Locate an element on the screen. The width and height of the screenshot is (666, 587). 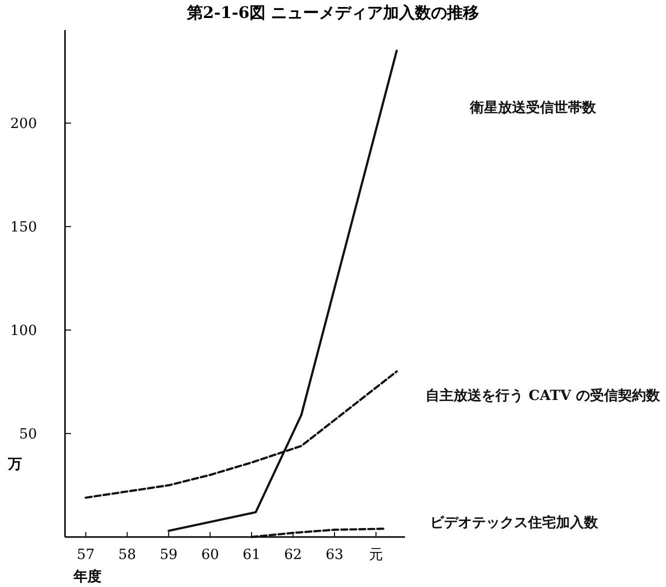
x-axis-title: 年度 is located at coordinates (87, 576).